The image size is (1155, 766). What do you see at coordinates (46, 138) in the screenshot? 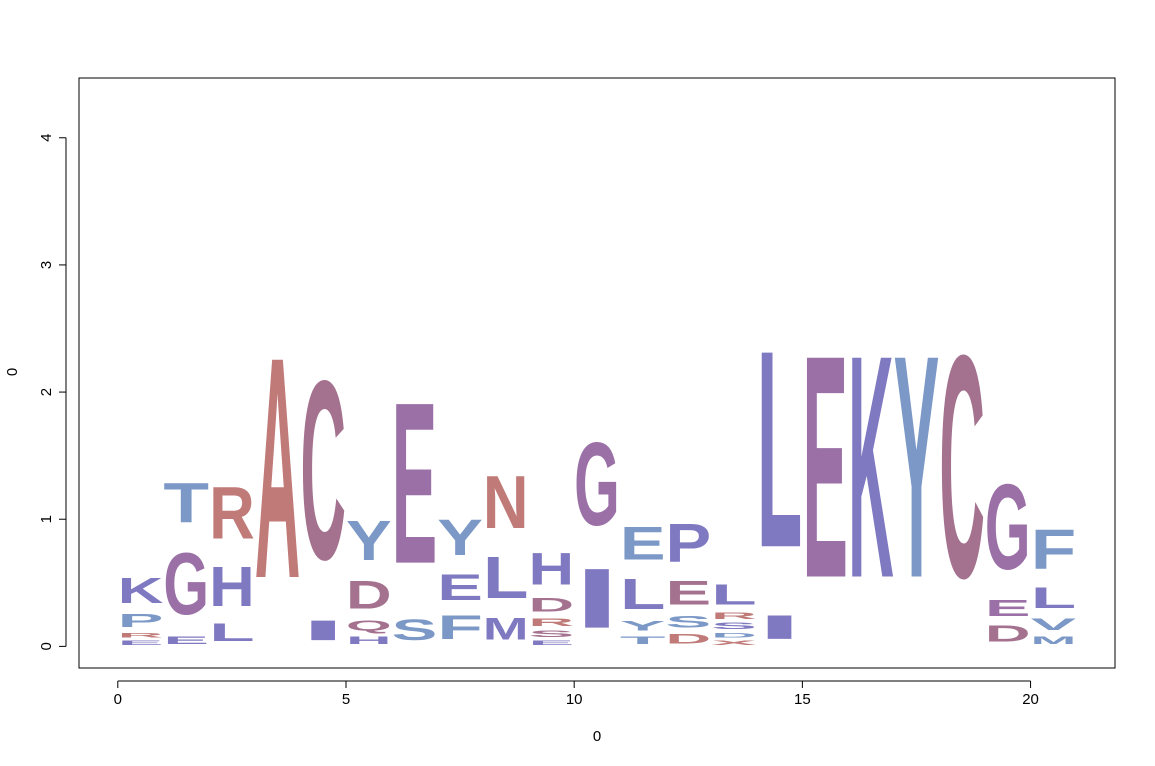
I see `y-tick-label: 4` at bounding box center [46, 138].